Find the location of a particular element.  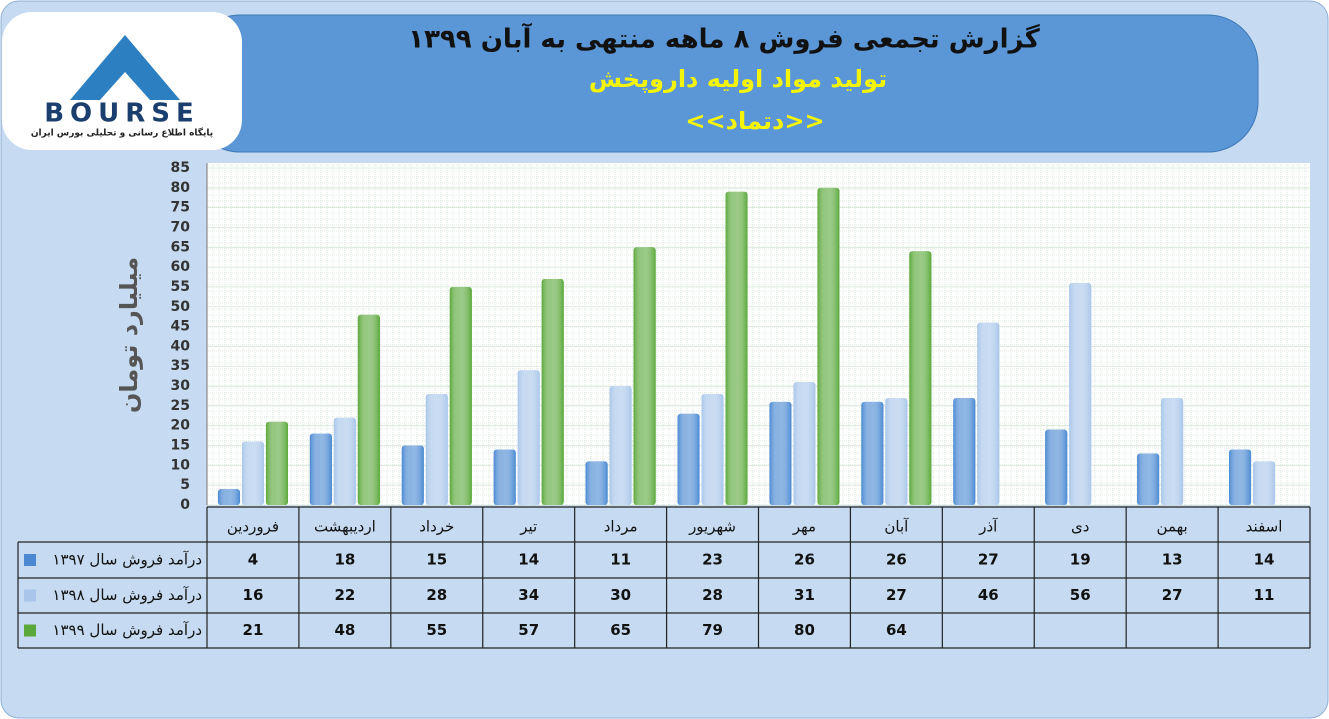

table-value: 48 is located at coordinates (344, 630).